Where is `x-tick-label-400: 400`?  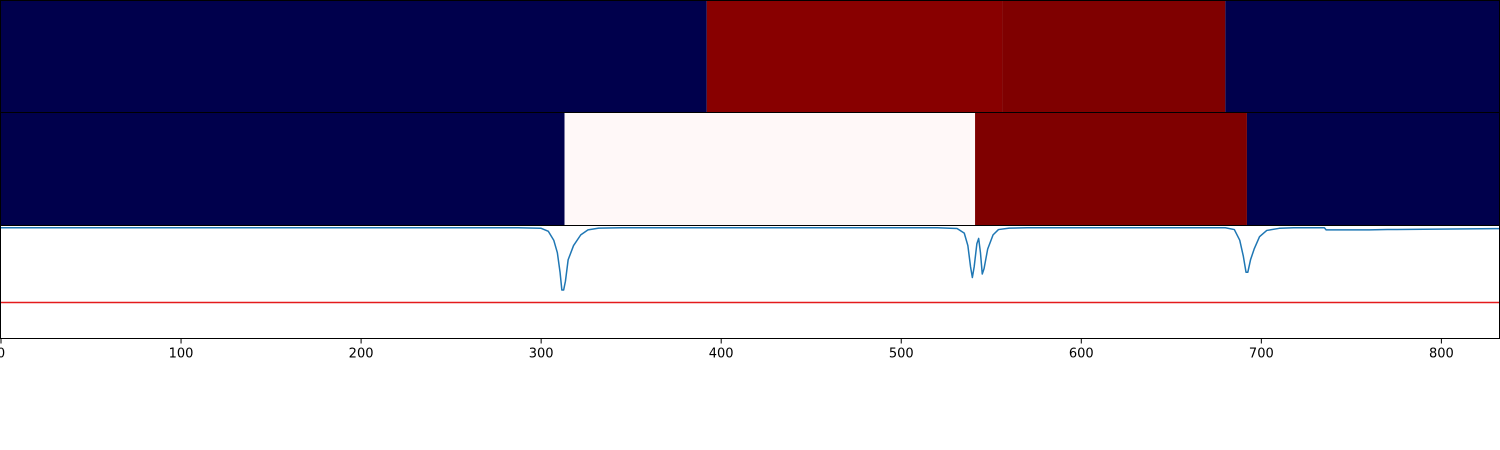
x-tick-label-400: 400 is located at coordinates (721, 354).